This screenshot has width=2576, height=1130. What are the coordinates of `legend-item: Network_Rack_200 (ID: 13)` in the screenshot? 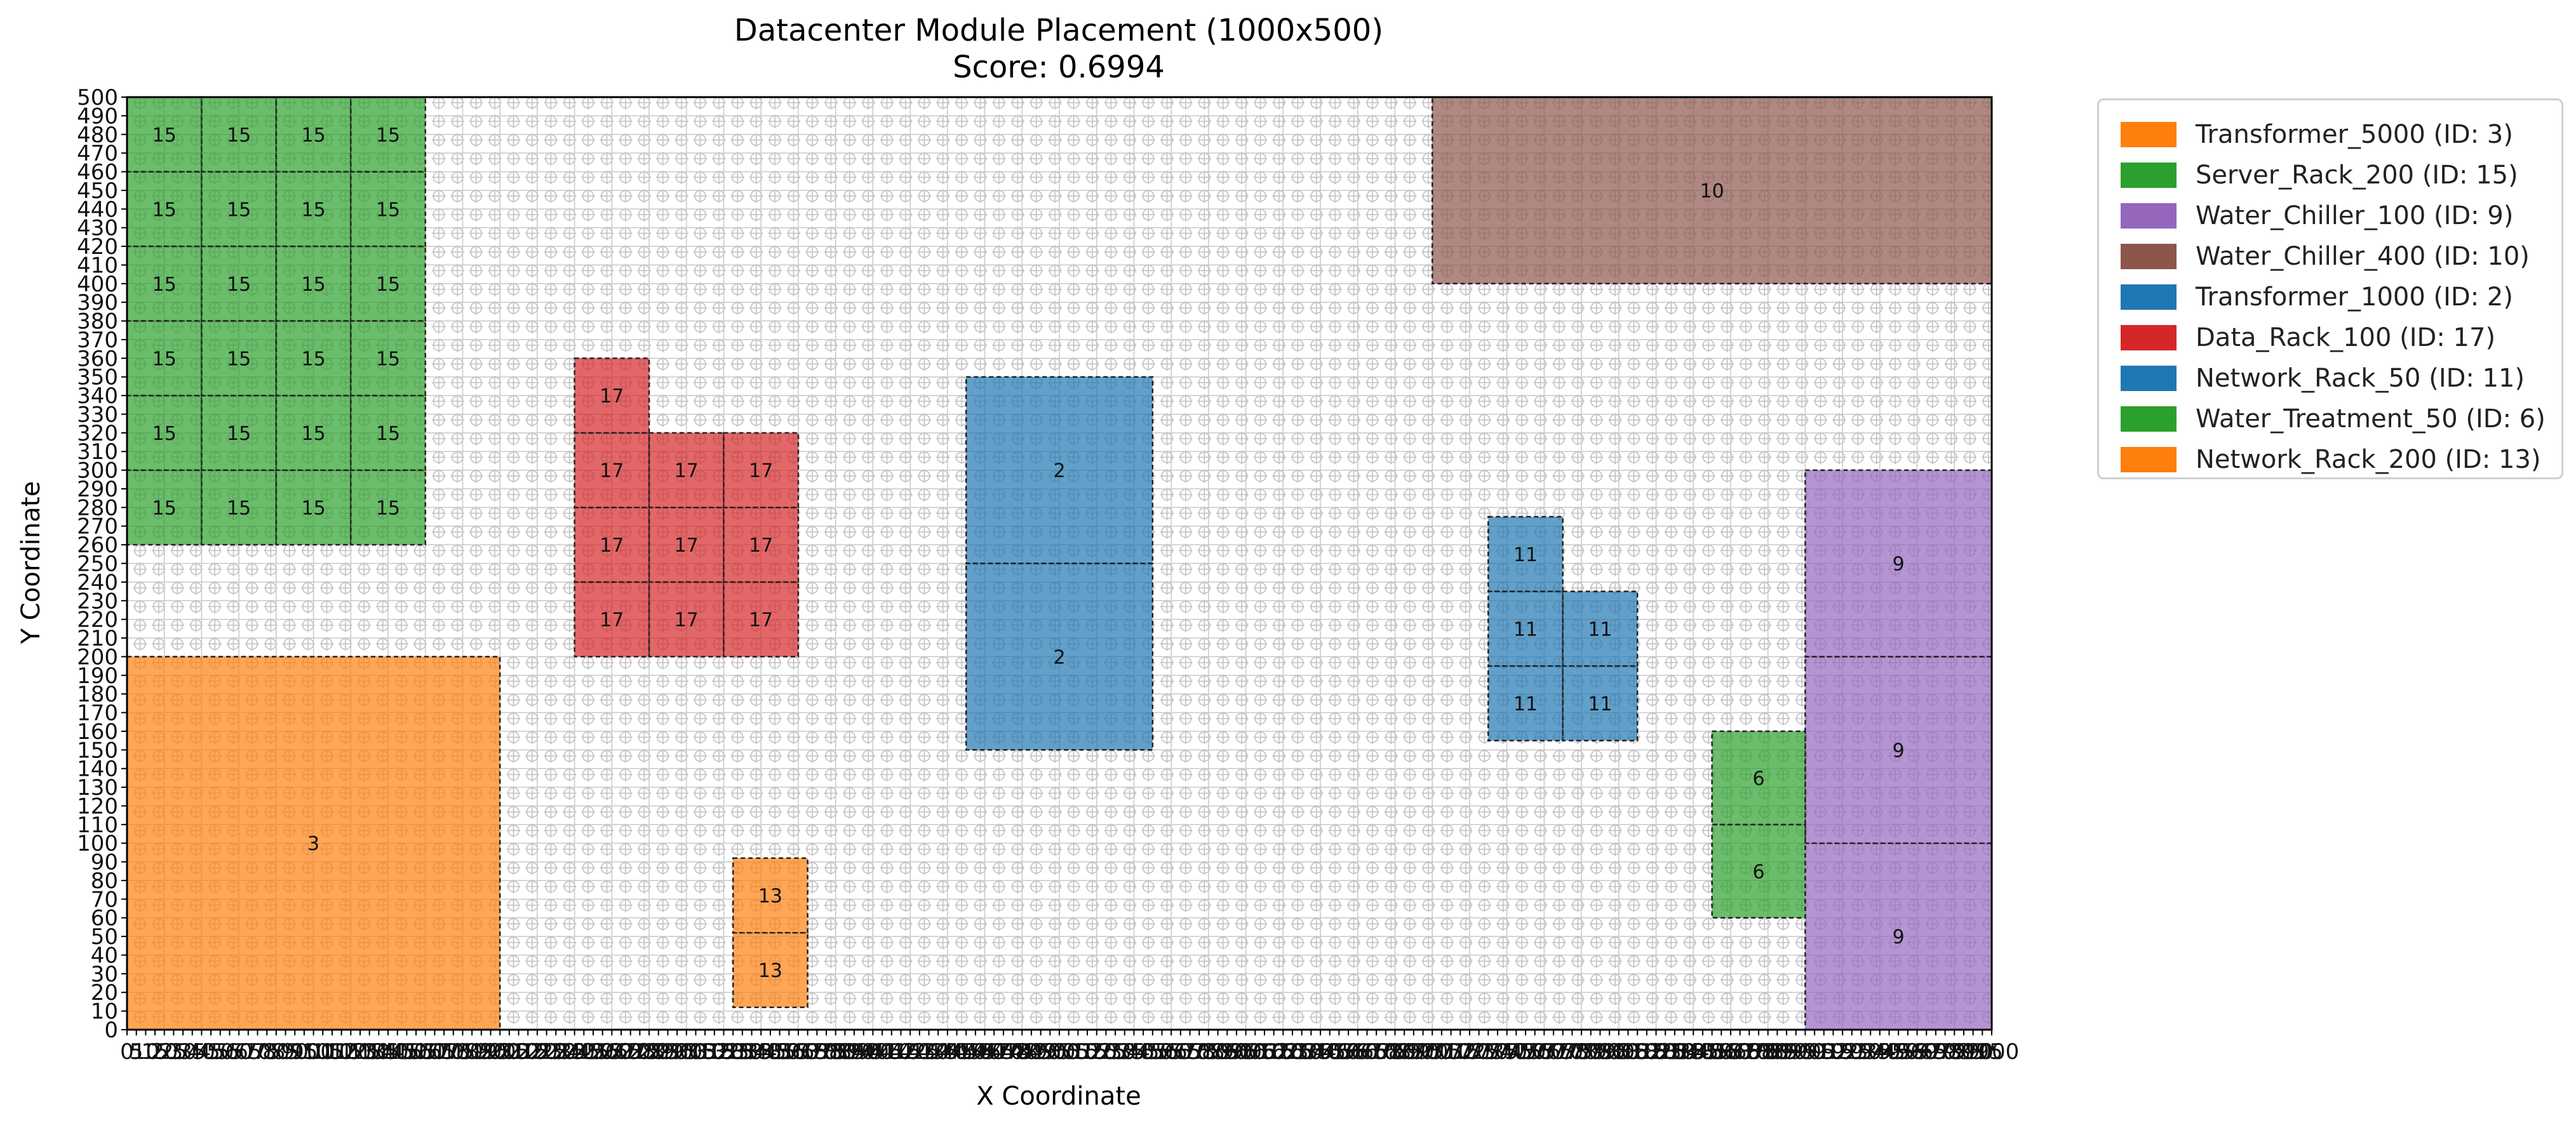 It's located at (2330, 459).